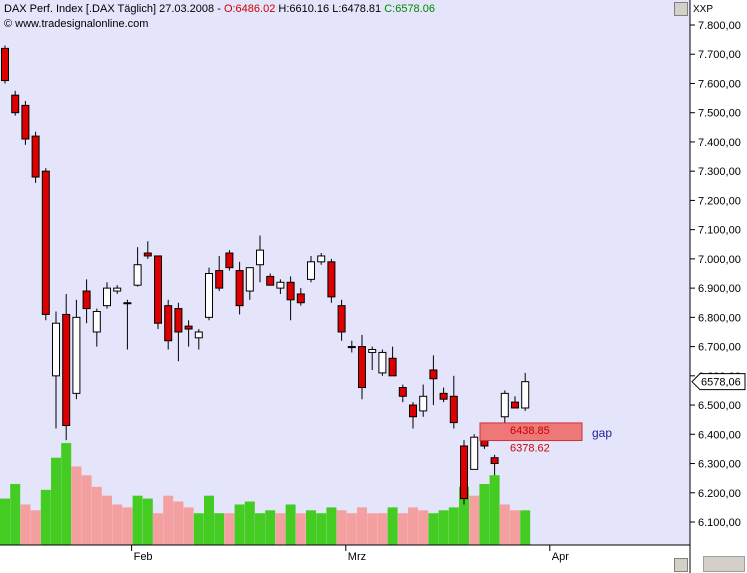 This screenshot has width=747, height=573. Describe the element at coordinates (681, 565) in the screenshot. I see `scroll-down-button` at that location.